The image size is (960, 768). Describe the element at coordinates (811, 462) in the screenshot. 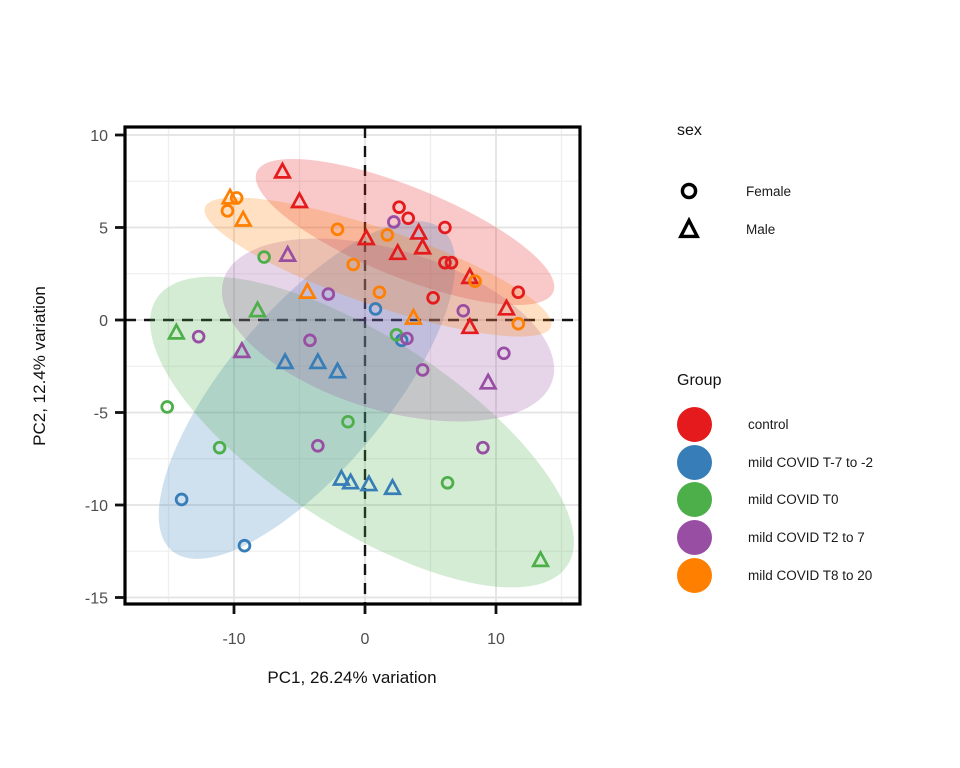

I see `legend-label-t-7-to-2: mild COVID T-7 to -2` at that location.